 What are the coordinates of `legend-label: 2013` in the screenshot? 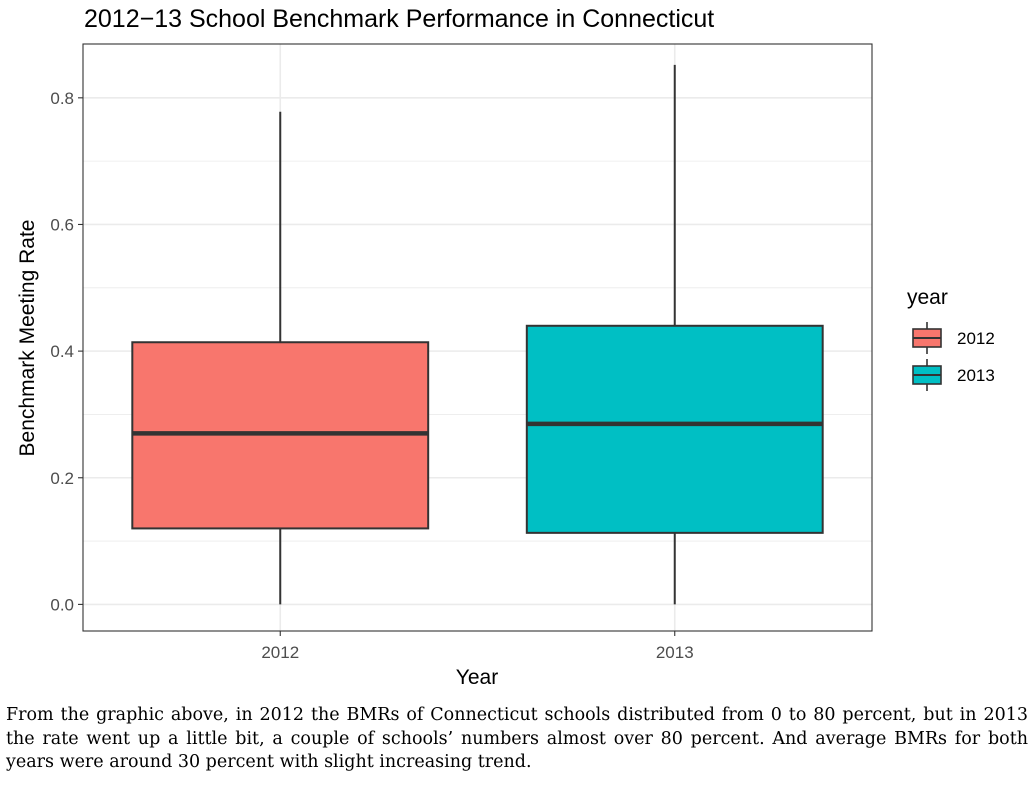 It's located at (976, 375).